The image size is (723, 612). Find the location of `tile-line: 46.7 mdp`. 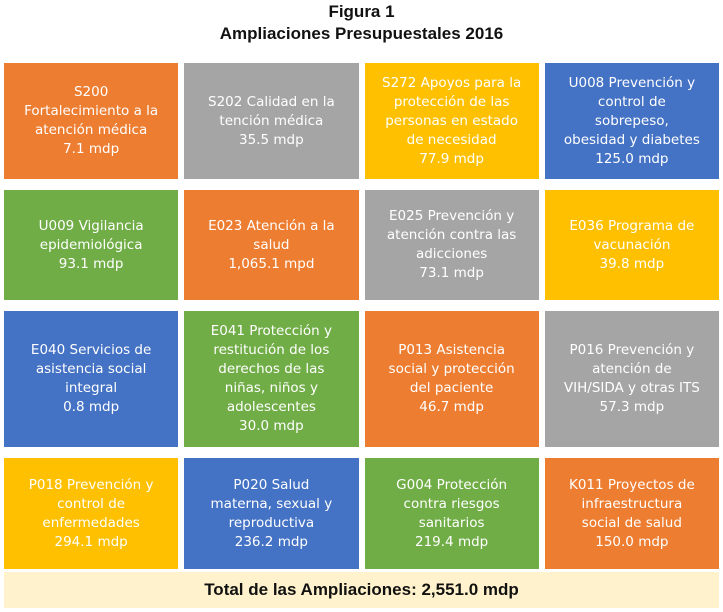

tile-line: 46.7 mdp is located at coordinates (451, 407).